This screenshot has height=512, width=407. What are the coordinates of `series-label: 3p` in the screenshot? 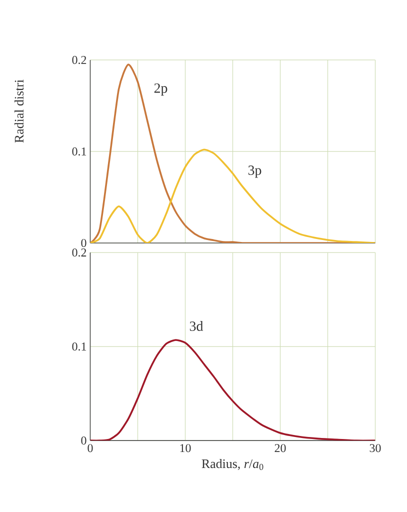 It's located at (255, 172).